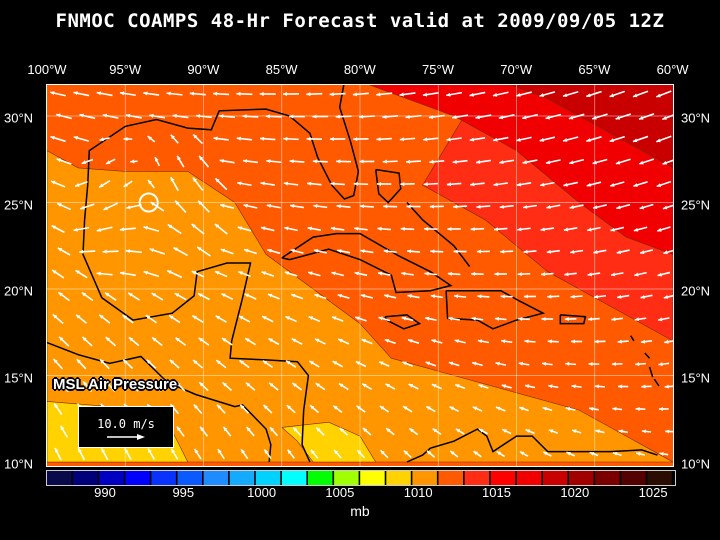  Describe the element at coordinates (19, 464) in the screenshot. I see `lat-label: 10°N` at that location.